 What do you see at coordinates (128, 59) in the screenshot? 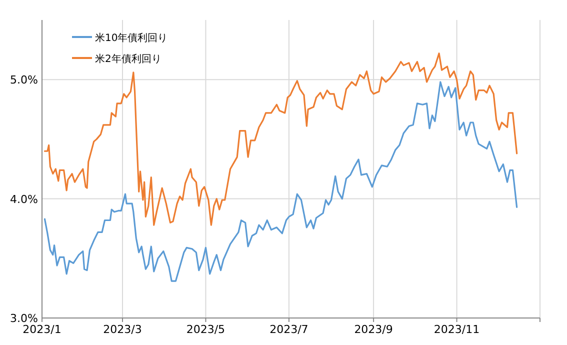
I see `legend-label: 米2年債利回り` at bounding box center [128, 59].